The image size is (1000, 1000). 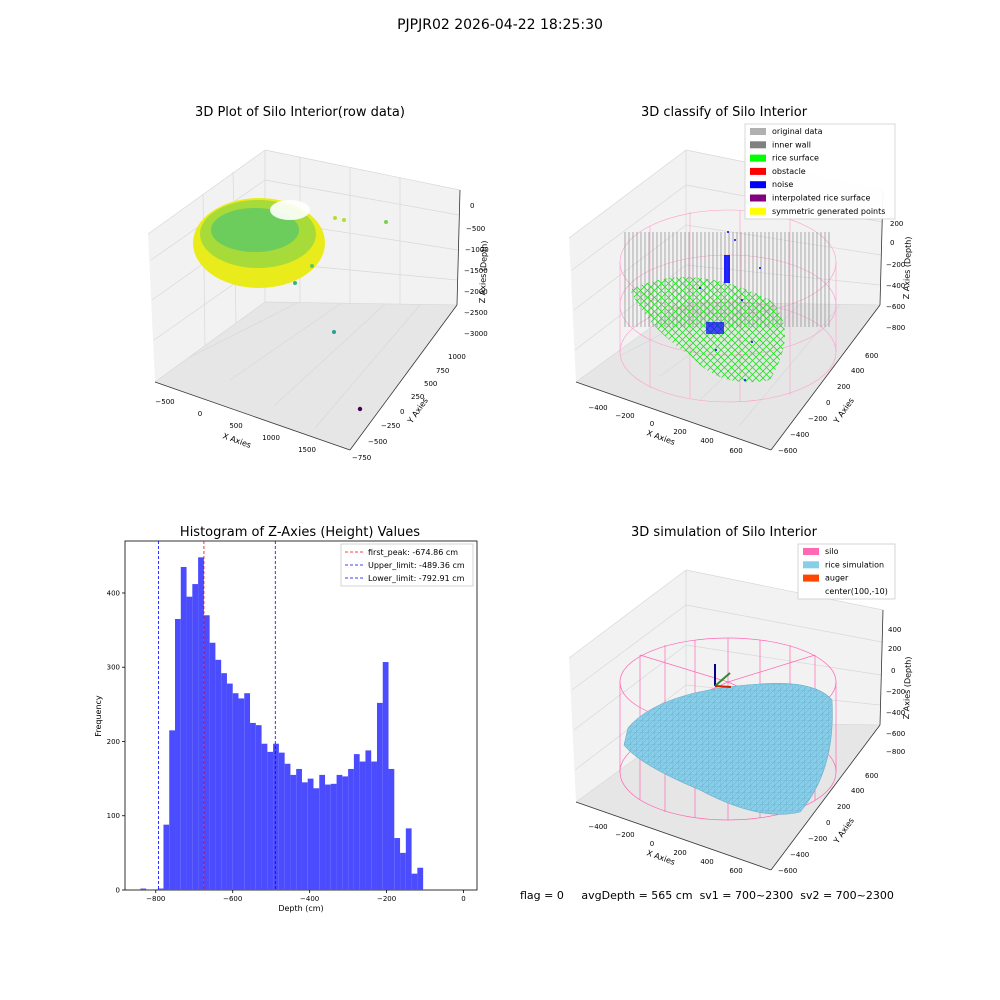 What do you see at coordinates (895, 713) in the screenshot?
I see `simulation-ztick: −400` at bounding box center [895, 713].